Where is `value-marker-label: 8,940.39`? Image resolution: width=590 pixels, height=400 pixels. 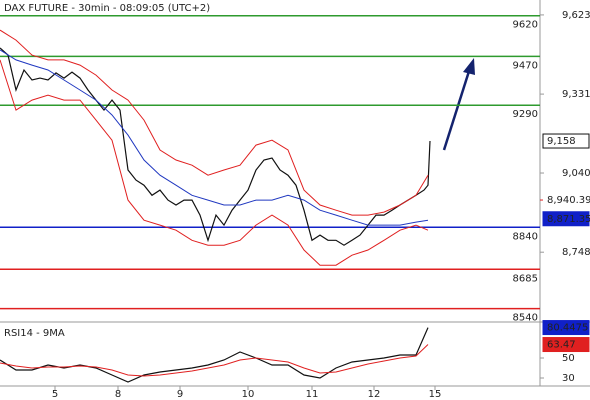 value-marker-label: 8,940.39 is located at coordinates (568, 200).